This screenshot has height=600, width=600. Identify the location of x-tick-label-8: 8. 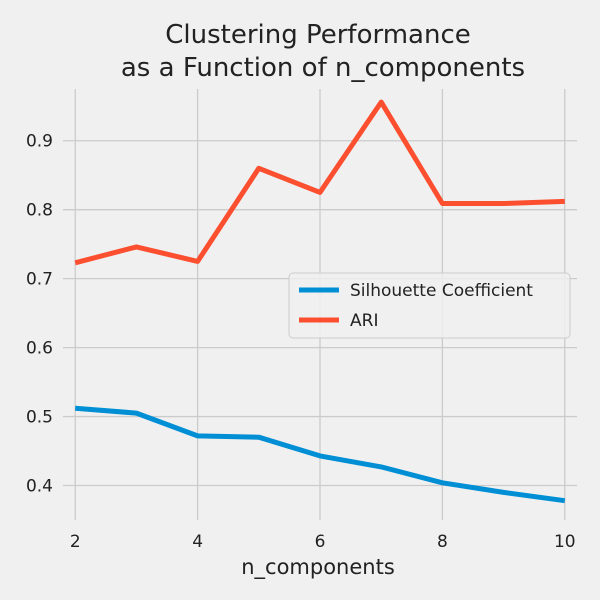
(442, 542).